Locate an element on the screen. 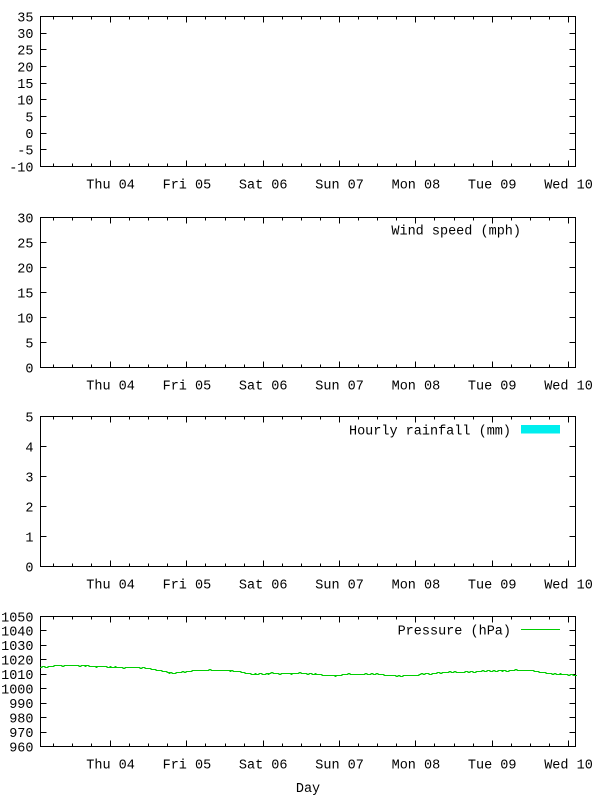  svg-text: 960 is located at coordinates (21, 748).